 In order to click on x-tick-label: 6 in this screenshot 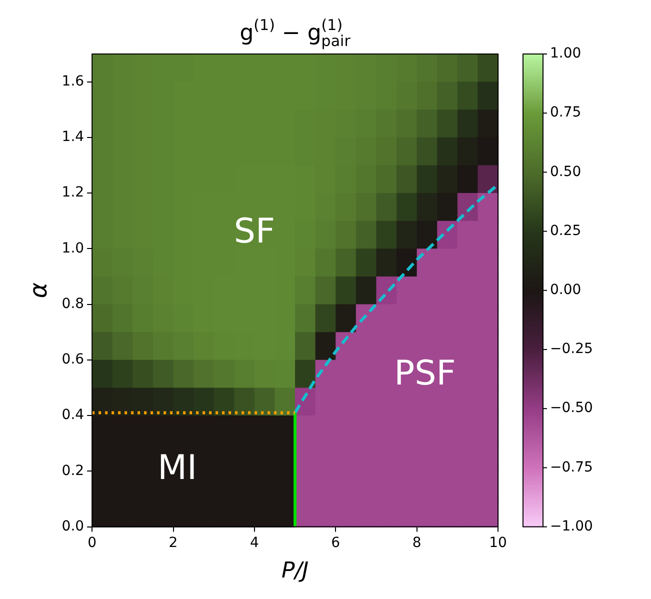, I will do `click(335, 542)`.